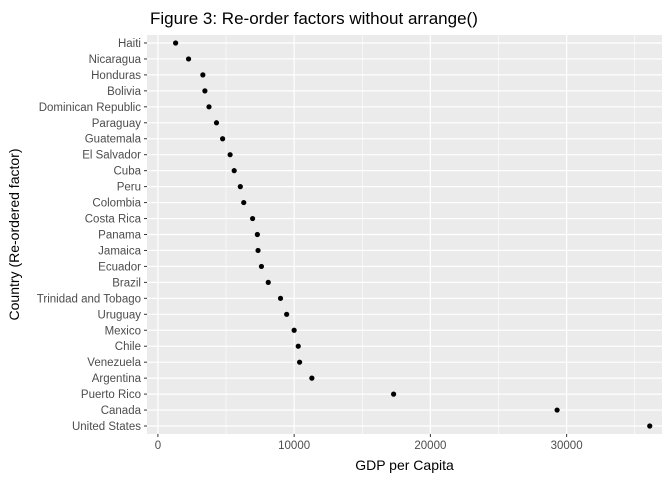 This screenshot has height=480, width=672. Describe the element at coordinates (106, 427) in the screenshot. I see `y-tick-label: United States` at that location.